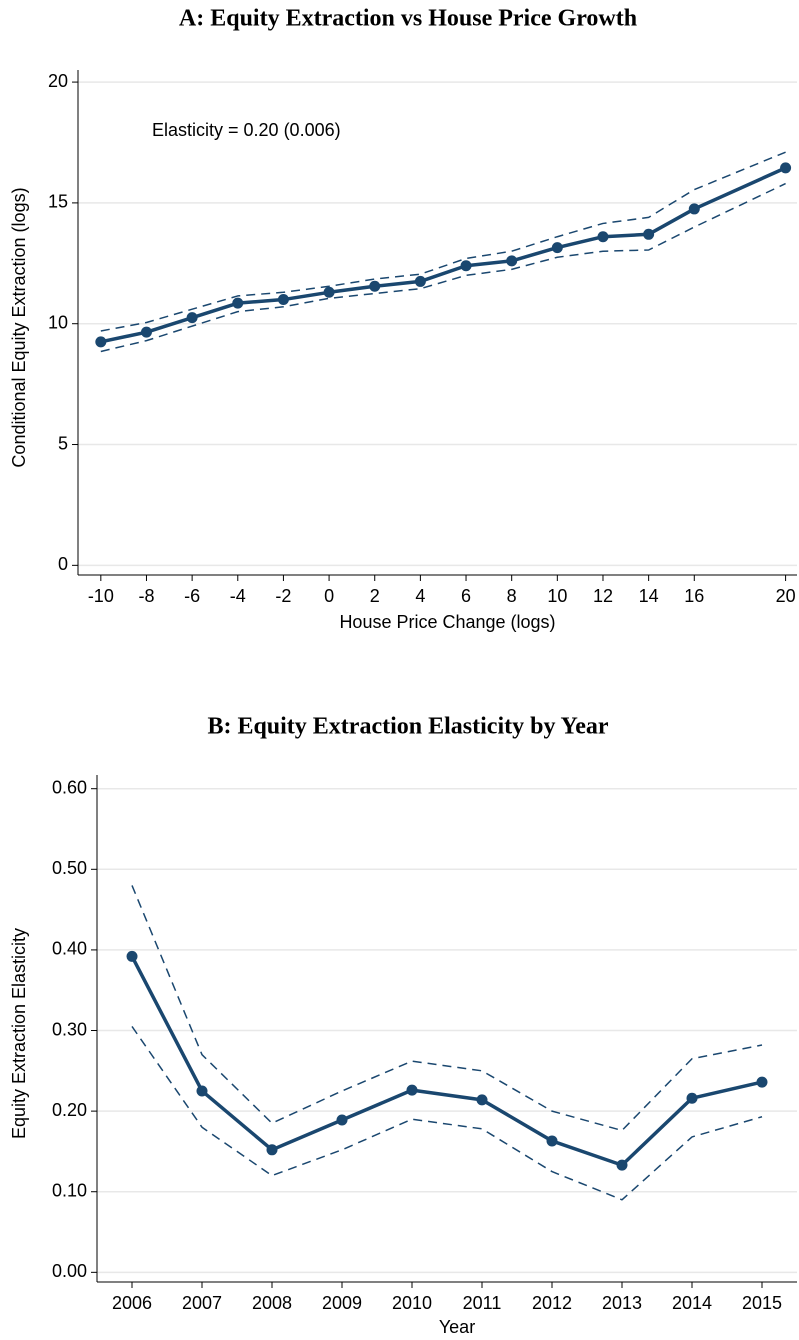  I want to click on x-tick-label: 0, so click(329, 596).